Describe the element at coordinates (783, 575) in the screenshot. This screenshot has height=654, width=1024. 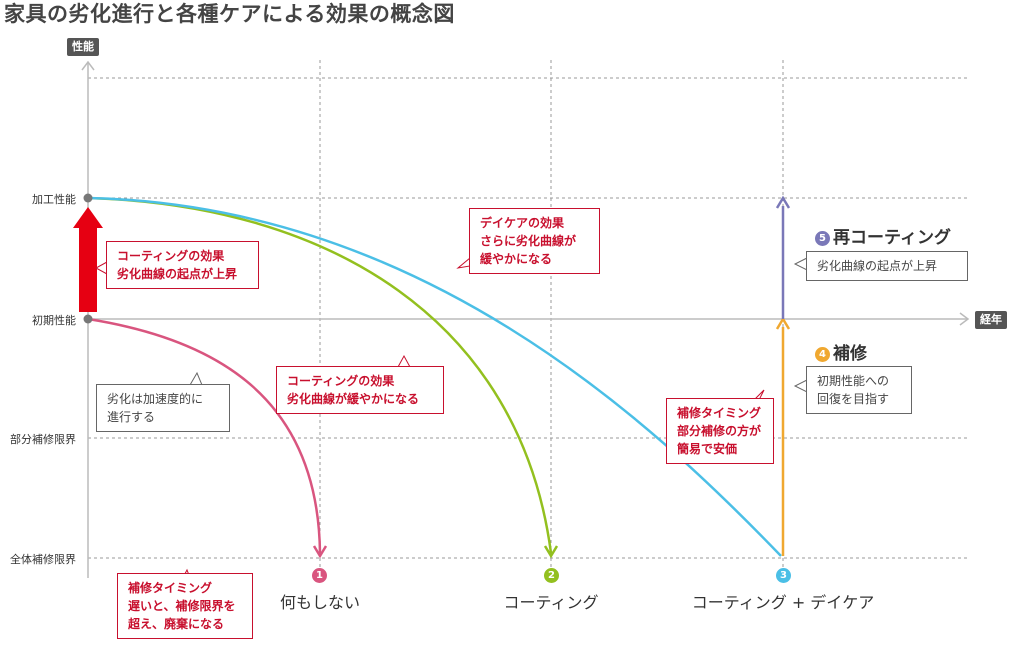
I see `scenario-3-badge: 3` at that location.